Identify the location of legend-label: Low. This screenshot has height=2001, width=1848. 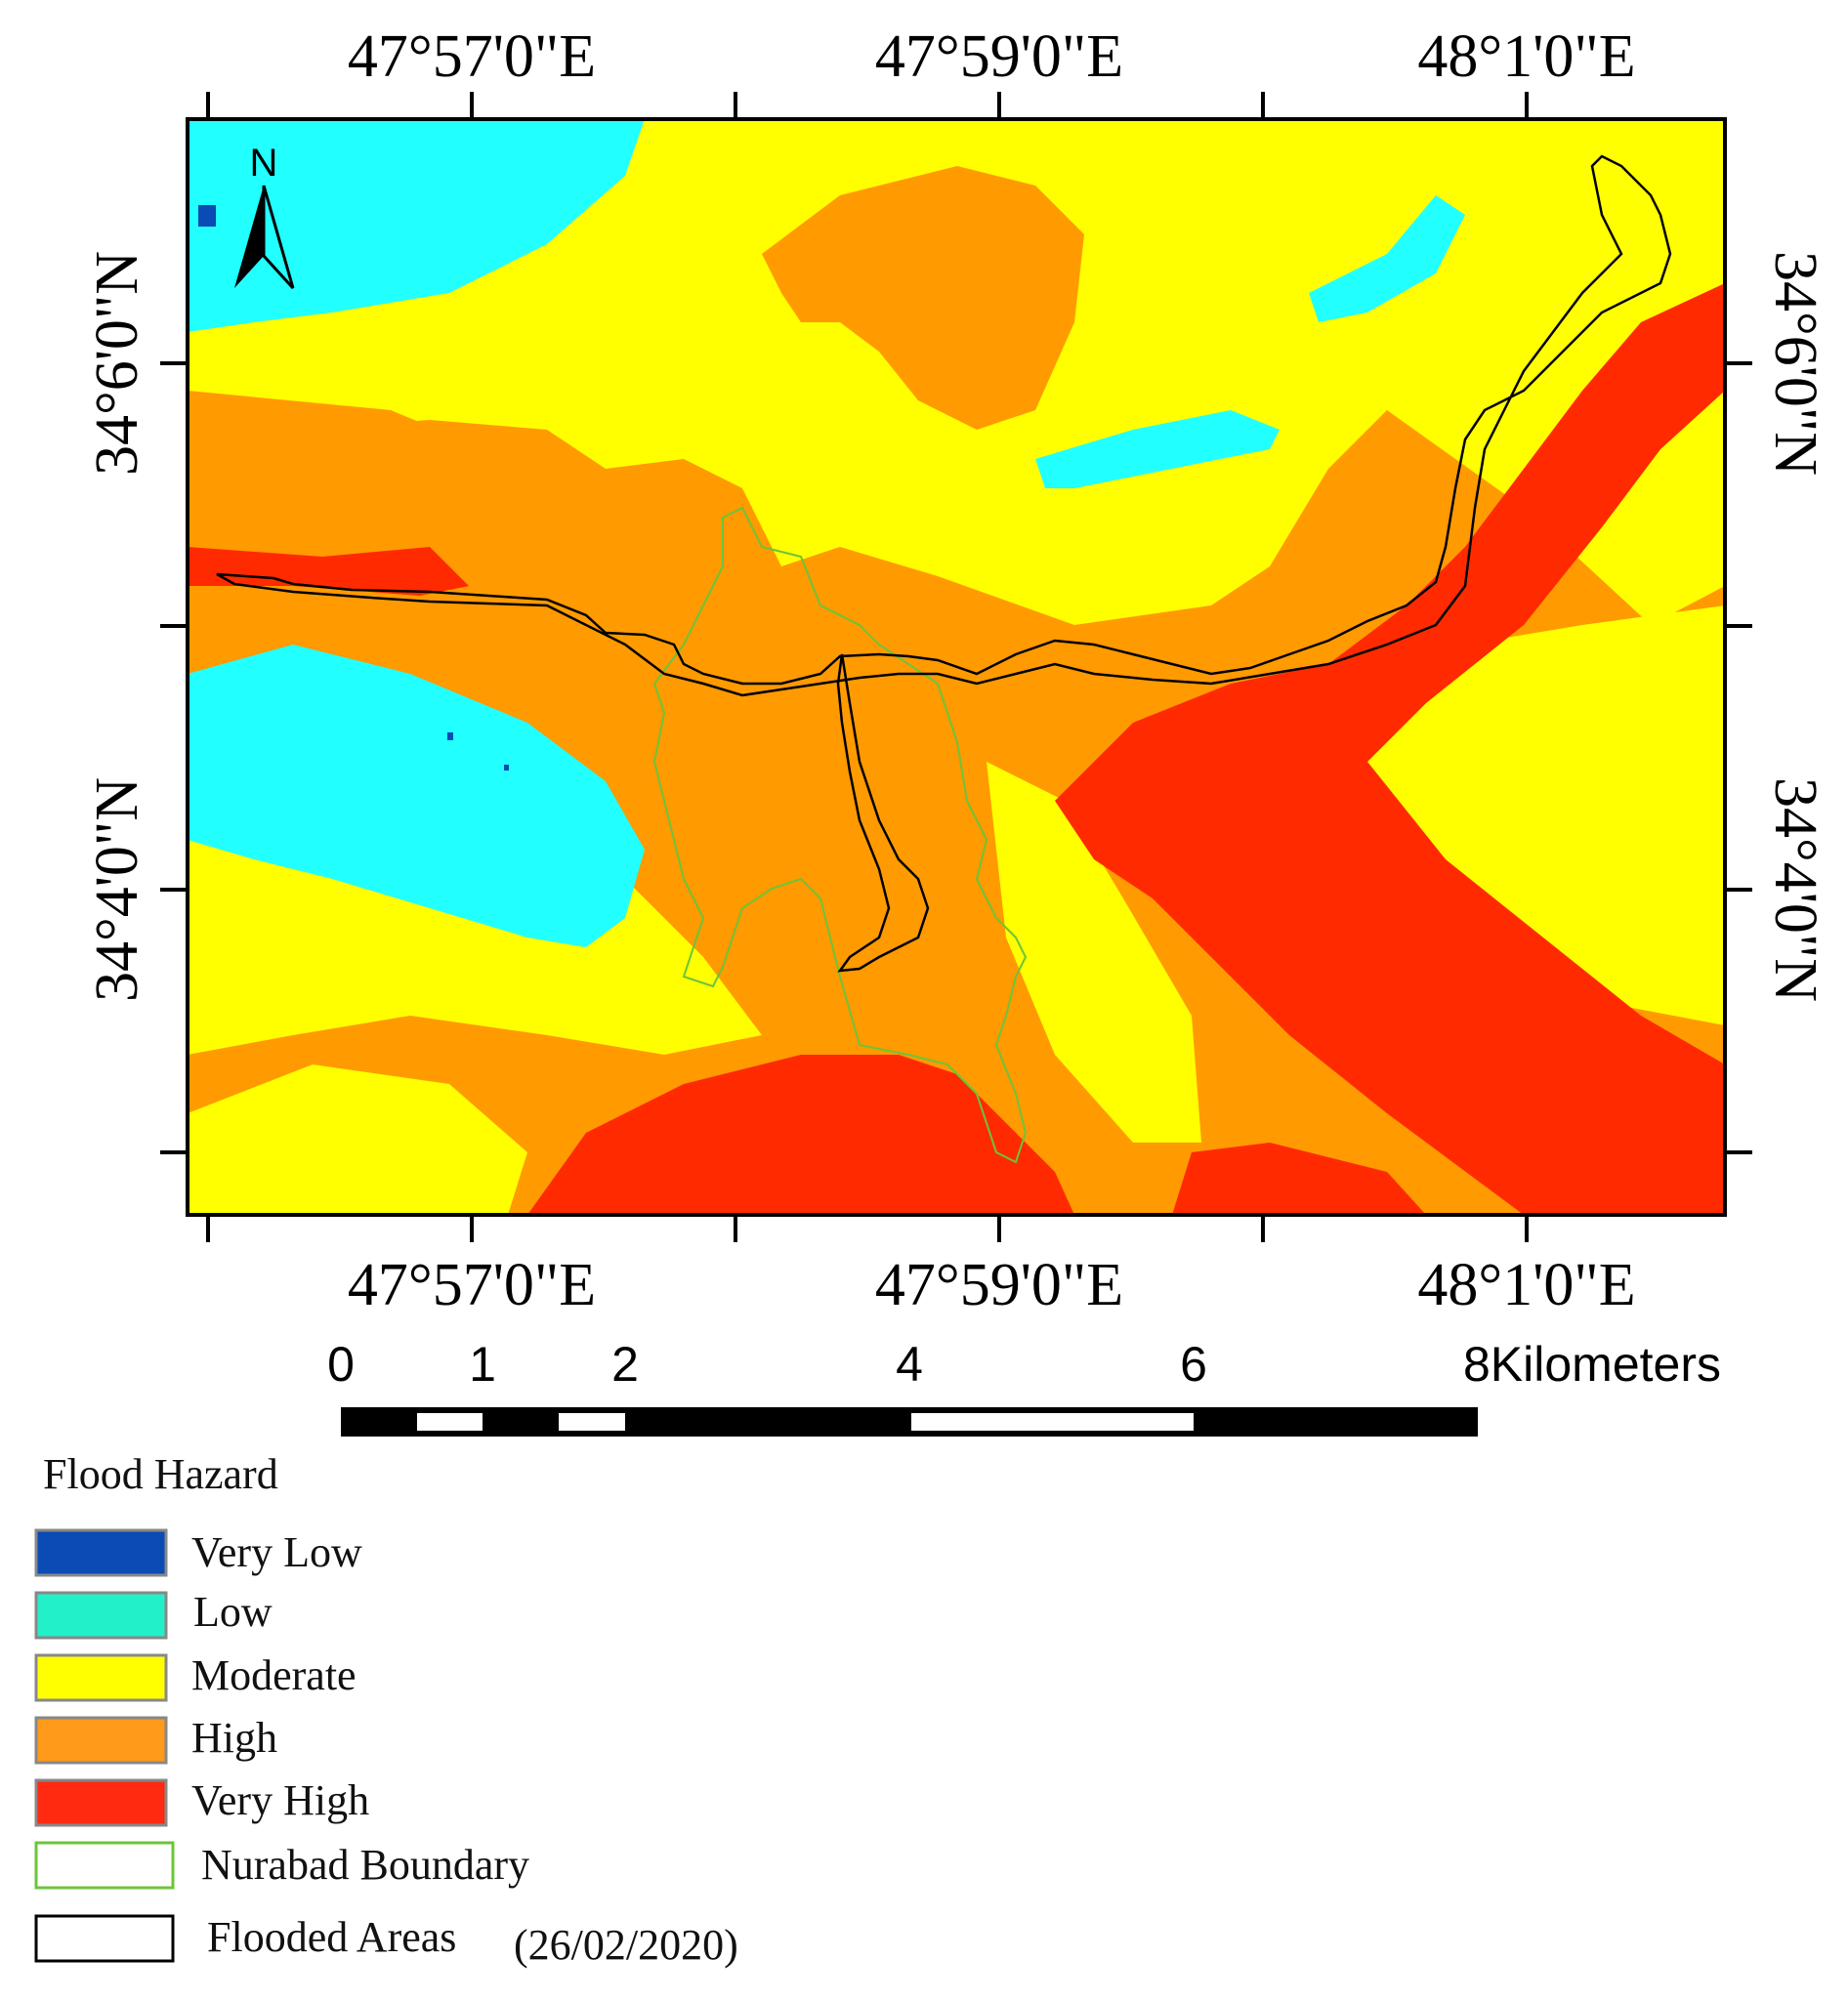
(233, 1612).